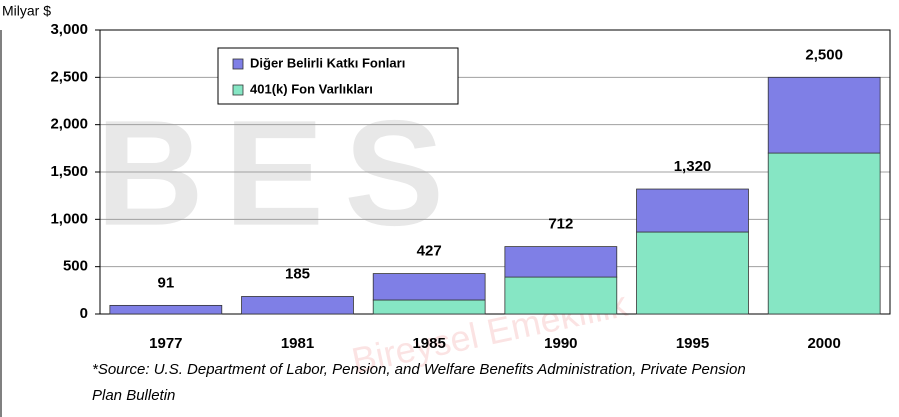 The height and width of the screenshot is (417, 899). What do you see at coordinates (560, 343) in the screenshot?
I see `x-tick-label: 1990` at bounding box center [560, 343].